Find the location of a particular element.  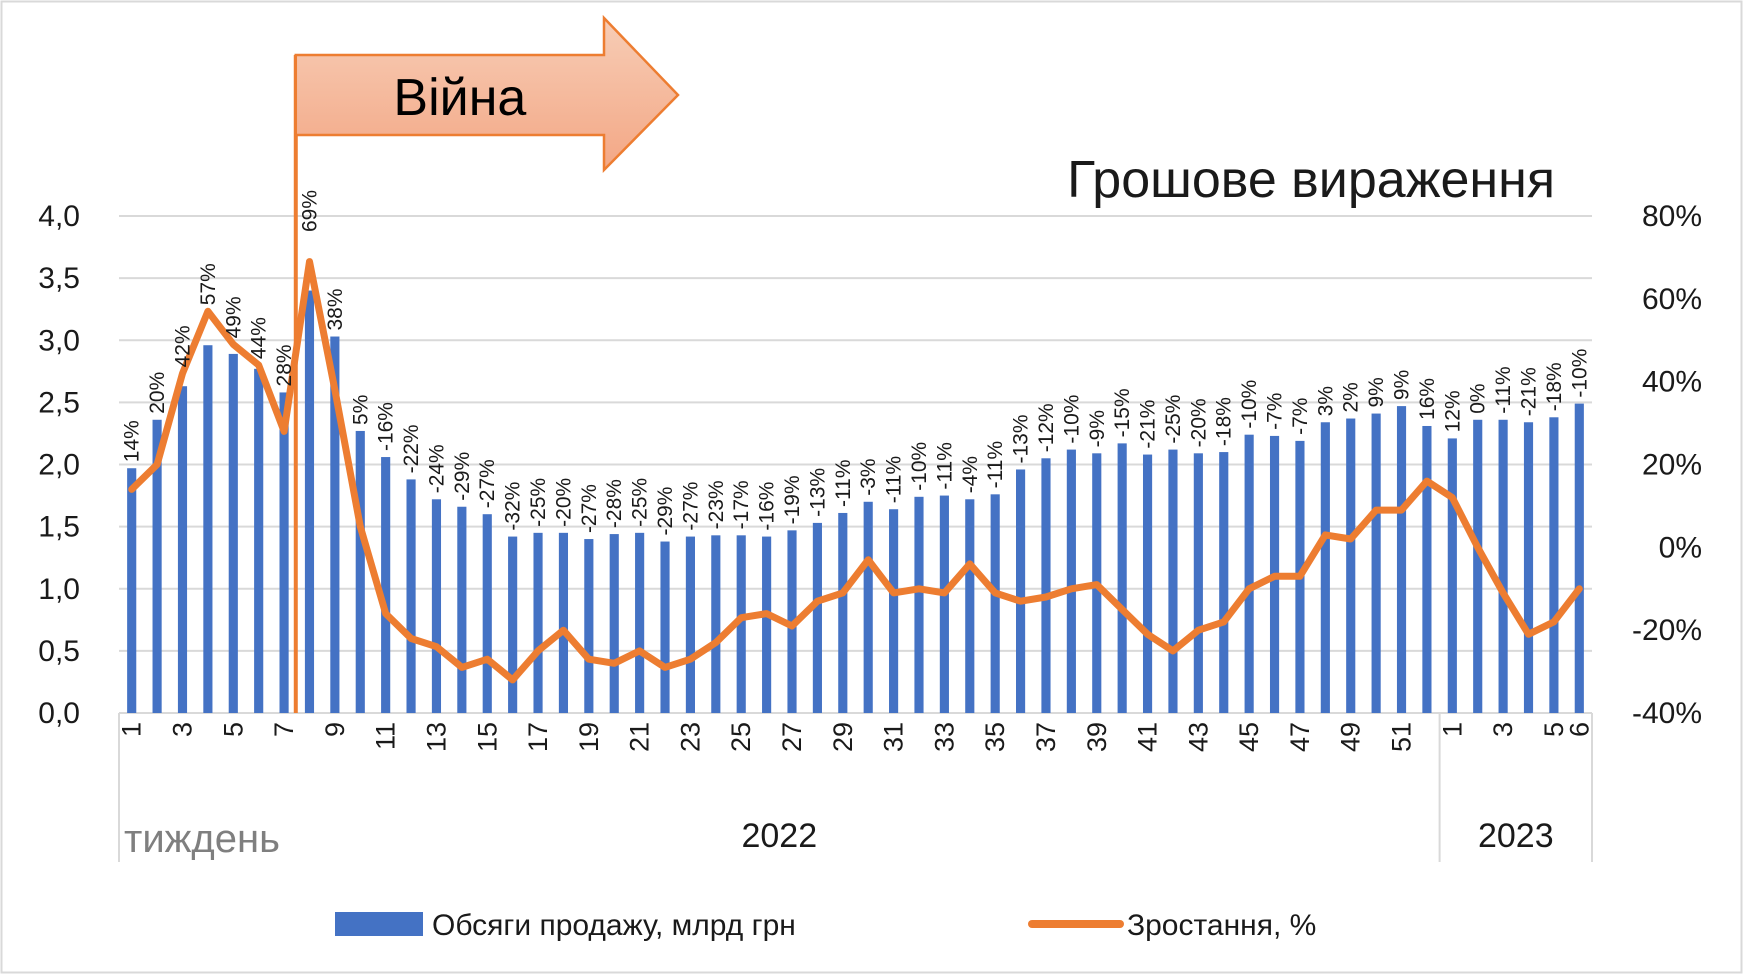

y-right-tick-label: 20% is located at coordinates (1672, 465).